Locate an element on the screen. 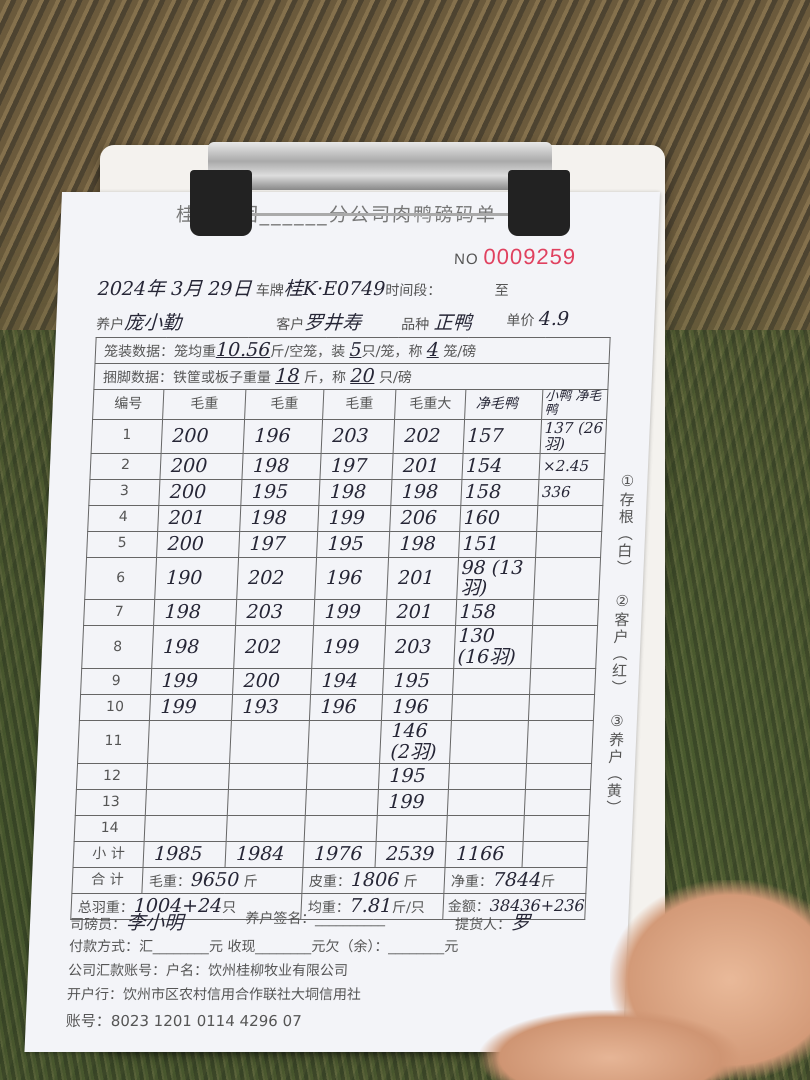 The image size is (810, 1080). date: 2024年 3月 29日 is located at coordinates (174, 289).